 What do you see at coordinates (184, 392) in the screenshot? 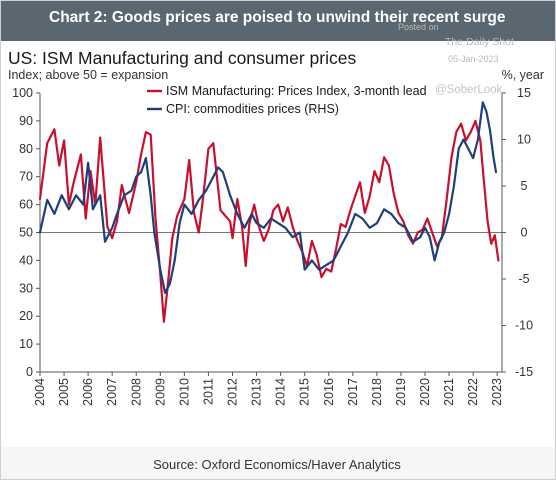
I see `x-tick-label: 2010` at bounding box center [184, 392].